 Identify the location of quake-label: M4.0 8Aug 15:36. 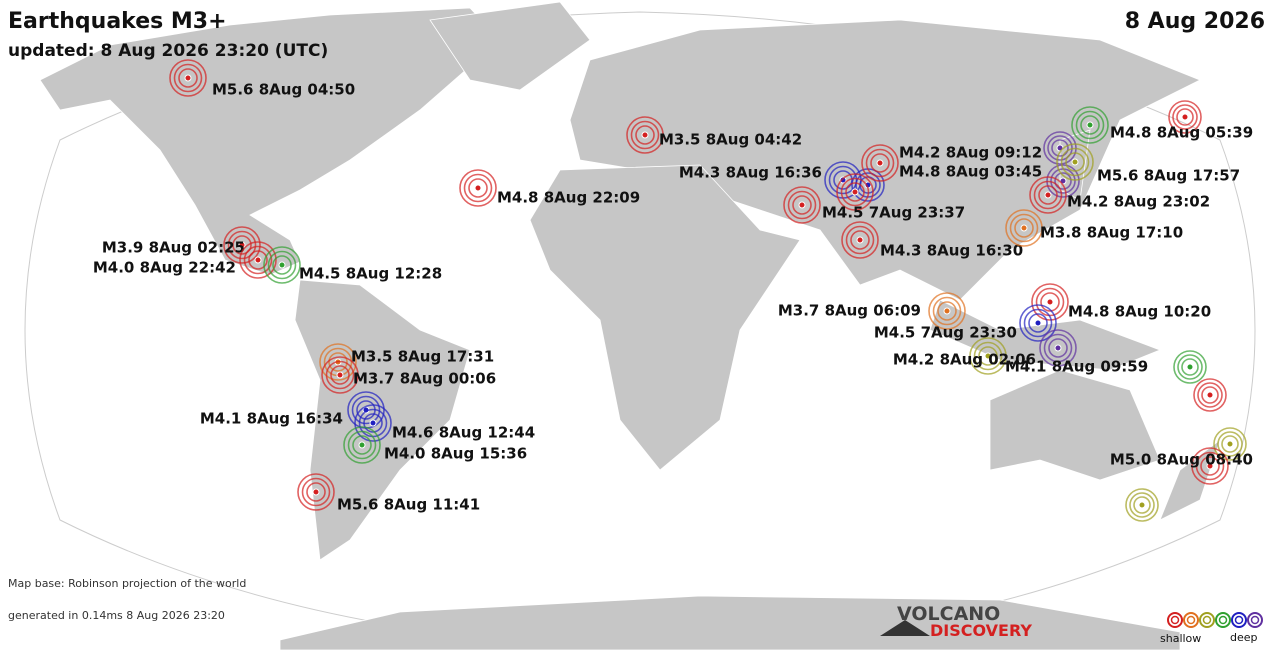
(455, 454).